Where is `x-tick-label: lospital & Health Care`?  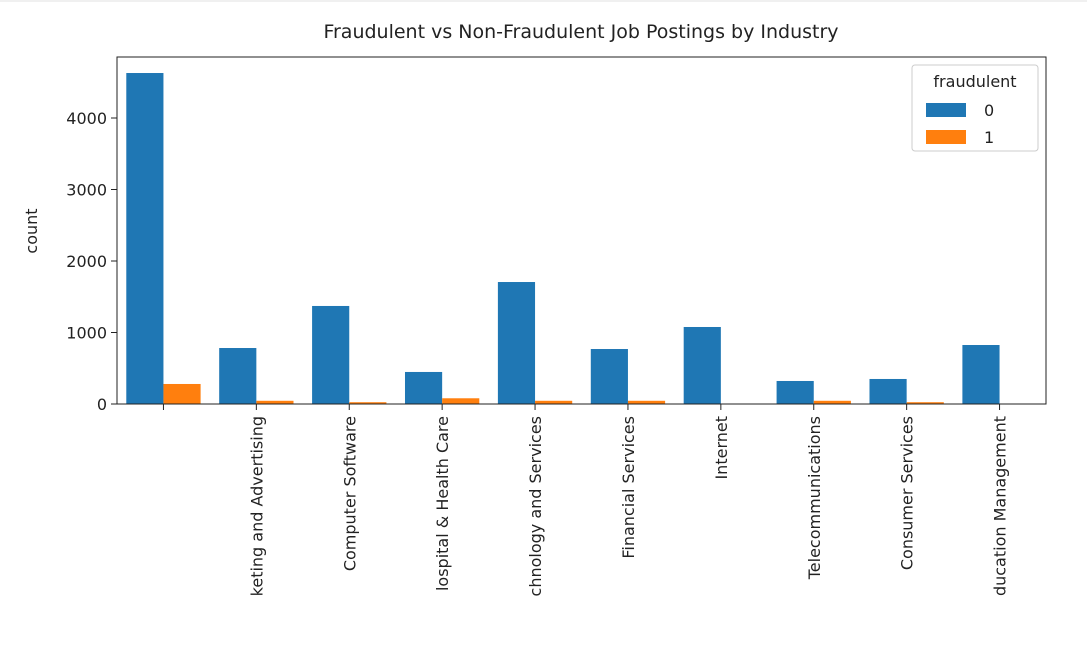 x-tick-label: lospital & Health Care is located at coordinates (442, 503).